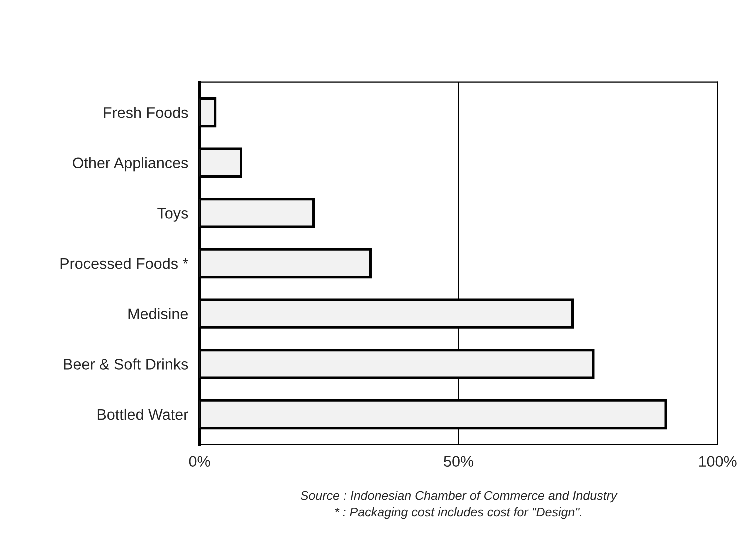  Describe the element at coordinates (458, 513) in the screenshot. I see `text: * : Packaging cost includes cost for "Design".` at that location.